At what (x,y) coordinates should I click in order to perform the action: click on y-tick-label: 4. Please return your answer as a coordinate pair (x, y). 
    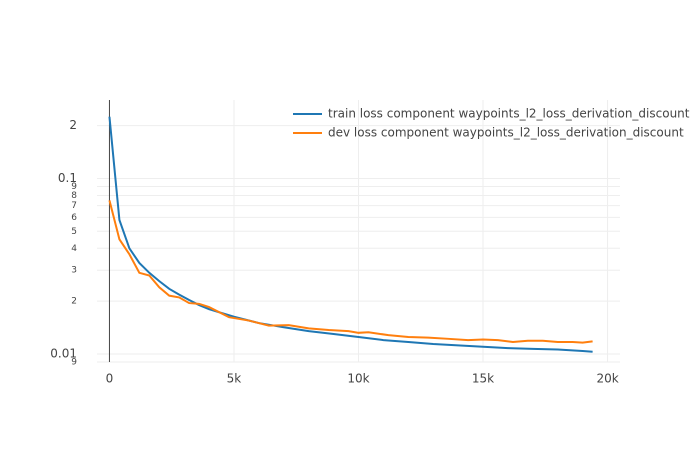
    Looking at the image, I should click on (74, 249).